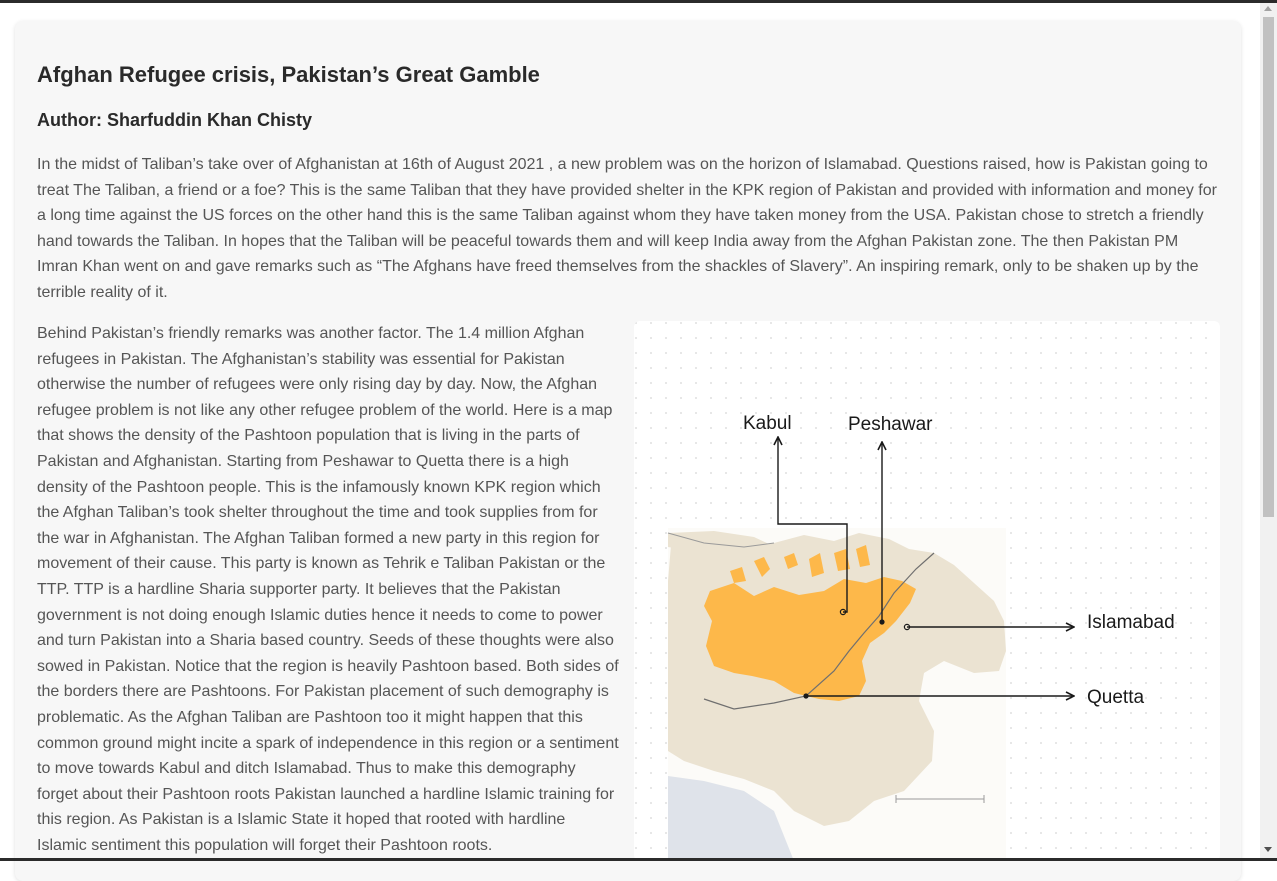 This screenshot has height=881, width=1277. What do you see at coordinates (813, 525) in the screenshot?
I see `kabul-arrow` at bounding box center [813, 525].